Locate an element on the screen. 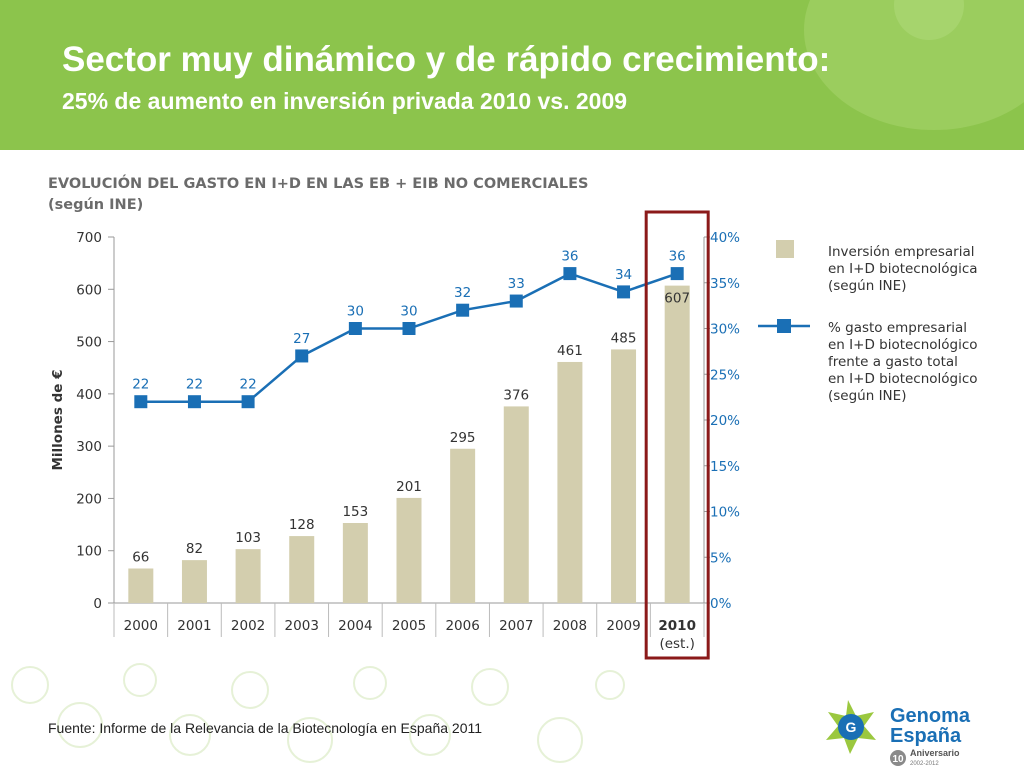 The height and width of the screenshot is (768, 1024). y-tick-label-left: 100 is located at coordinates (89, 552).